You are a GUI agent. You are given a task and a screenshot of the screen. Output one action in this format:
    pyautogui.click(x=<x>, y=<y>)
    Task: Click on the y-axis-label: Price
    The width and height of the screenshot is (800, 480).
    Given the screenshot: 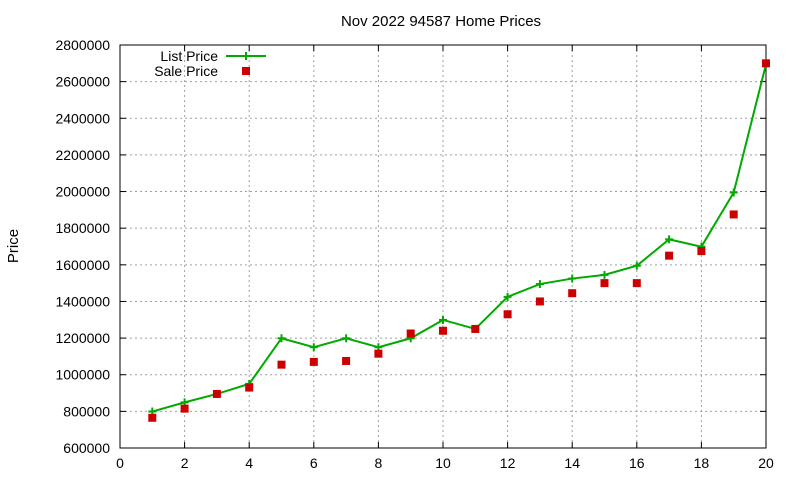 What is the action you would take?
    pyautogui.click(x=13, y=246)
    